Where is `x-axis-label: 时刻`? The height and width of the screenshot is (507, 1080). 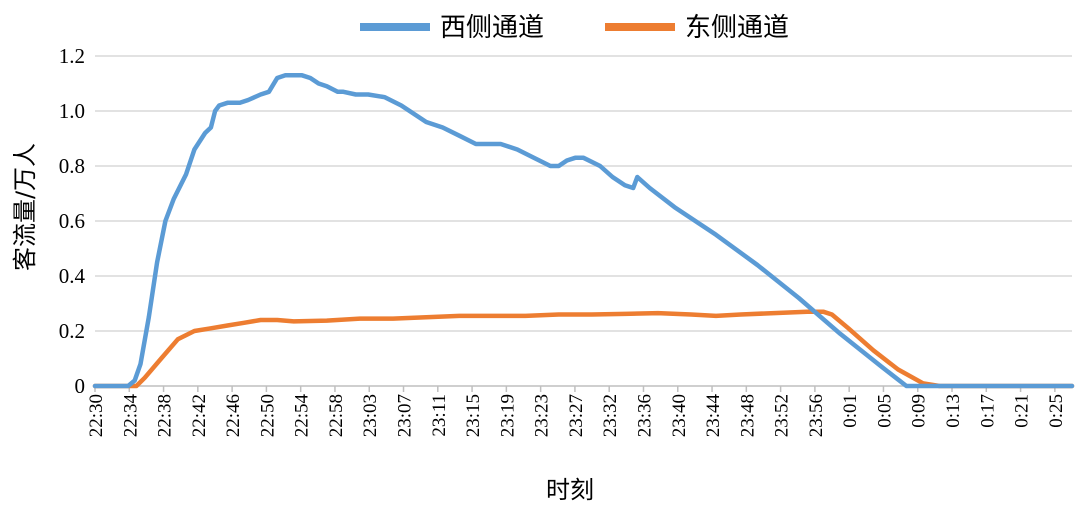
x-axis-label: 时刻 is located at coordinates (570, 490).